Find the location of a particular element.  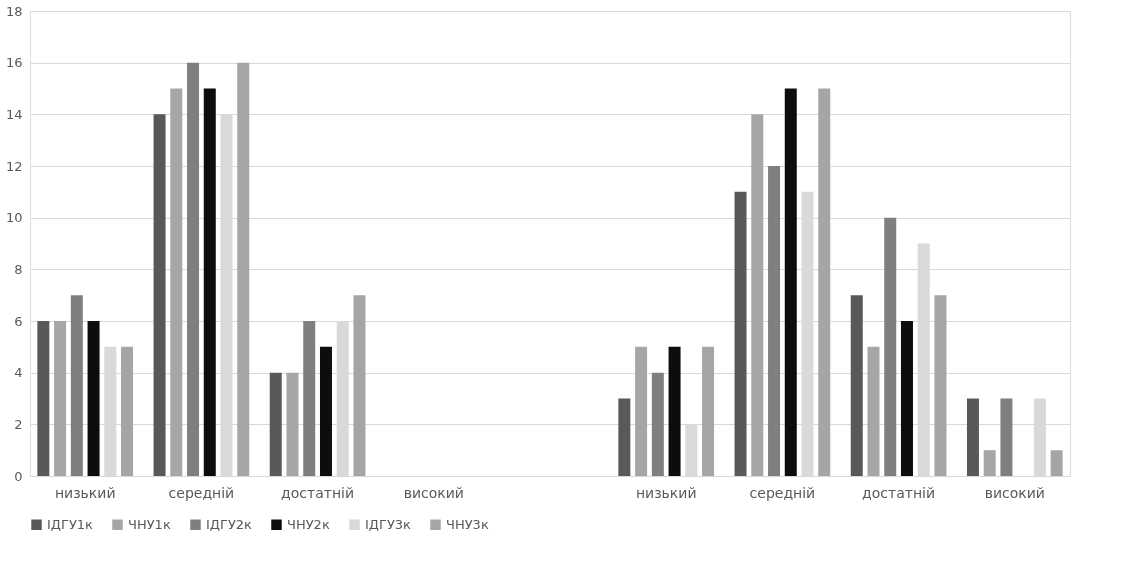

legend-label: ІДГУ1к is located at coordinates (70, 524).